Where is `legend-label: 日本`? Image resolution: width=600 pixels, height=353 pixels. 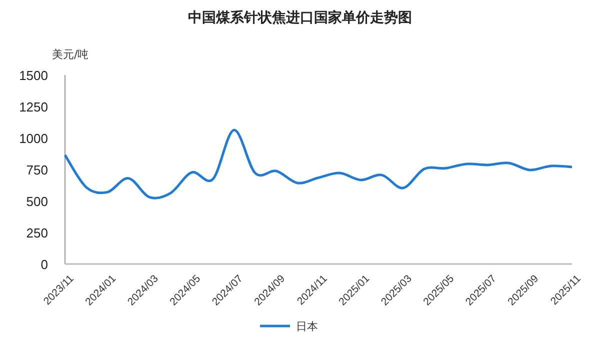 legend-label: 日本 is located at coordinates (307, 326).